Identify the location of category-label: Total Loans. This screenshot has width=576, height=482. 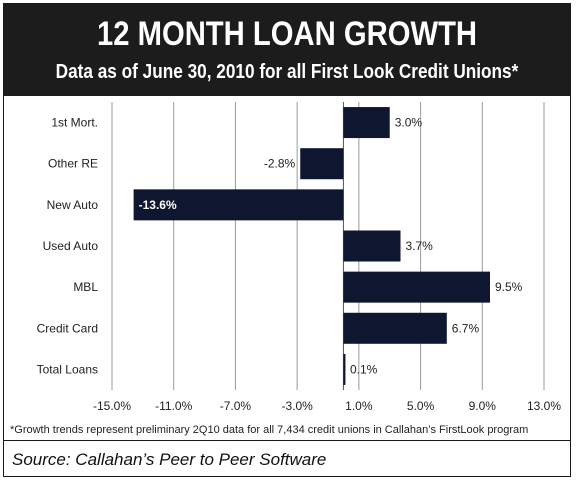
(67, 369).